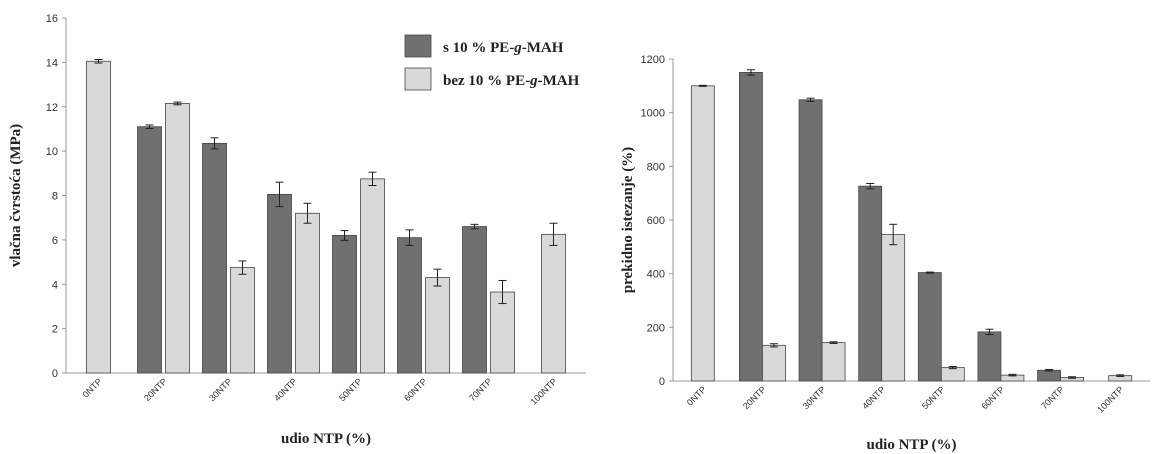  Describe the element at coordinates (52, 19) in the screenshot. I see `y-tick-label: 16` at that location.